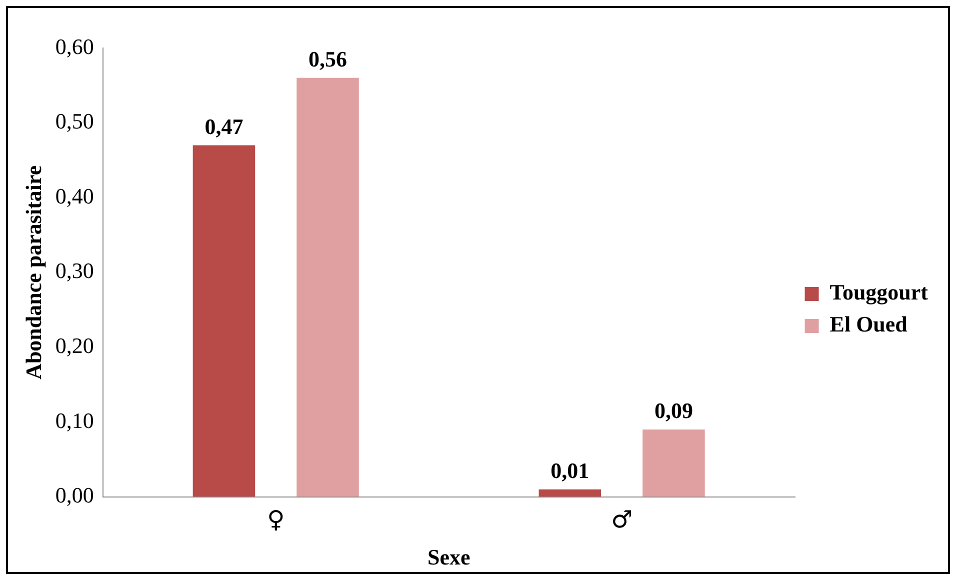 This screenshot has height=581, width=958. Describe the element at coordinates (673, 411) in the screenshot. I see `data-label: 0,09` at that location.